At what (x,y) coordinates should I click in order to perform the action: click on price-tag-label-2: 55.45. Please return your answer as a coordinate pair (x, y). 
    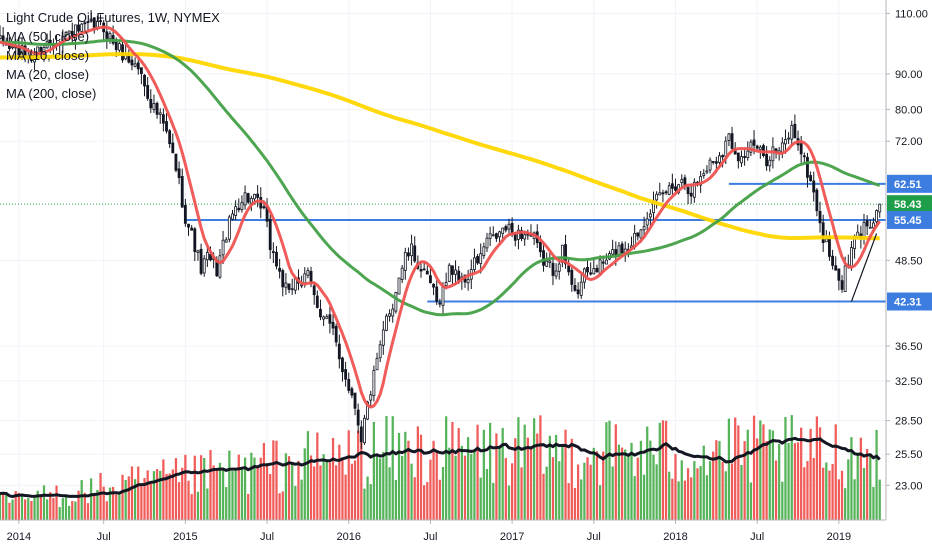
    Looking at the image, I should click on (908, 221).